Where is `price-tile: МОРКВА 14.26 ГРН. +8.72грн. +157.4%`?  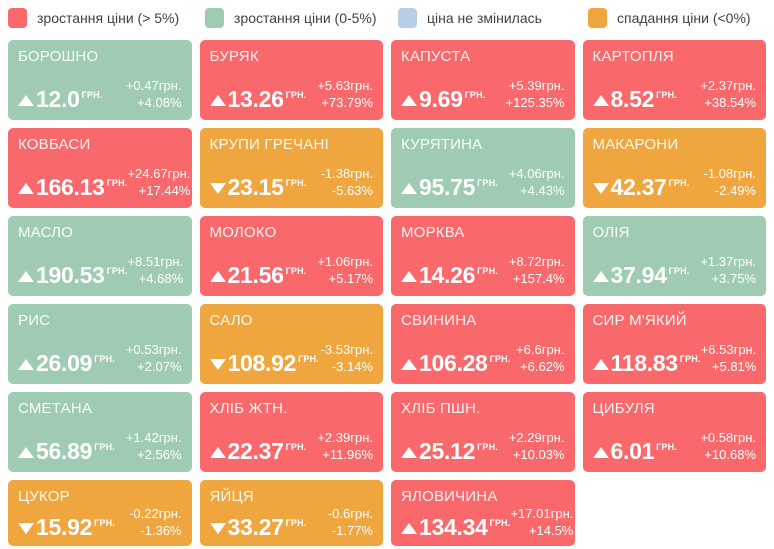
price-tile: МОРКВА 14.26 ГРН. +8.72грн. +157.4% is located at coordinates (483, 256).